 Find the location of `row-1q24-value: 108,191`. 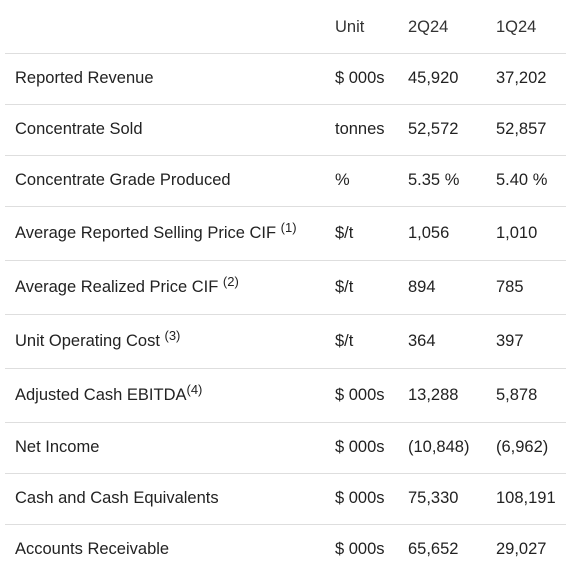

row-1q24-value: 108,191 is located at coordinates (526, 498).